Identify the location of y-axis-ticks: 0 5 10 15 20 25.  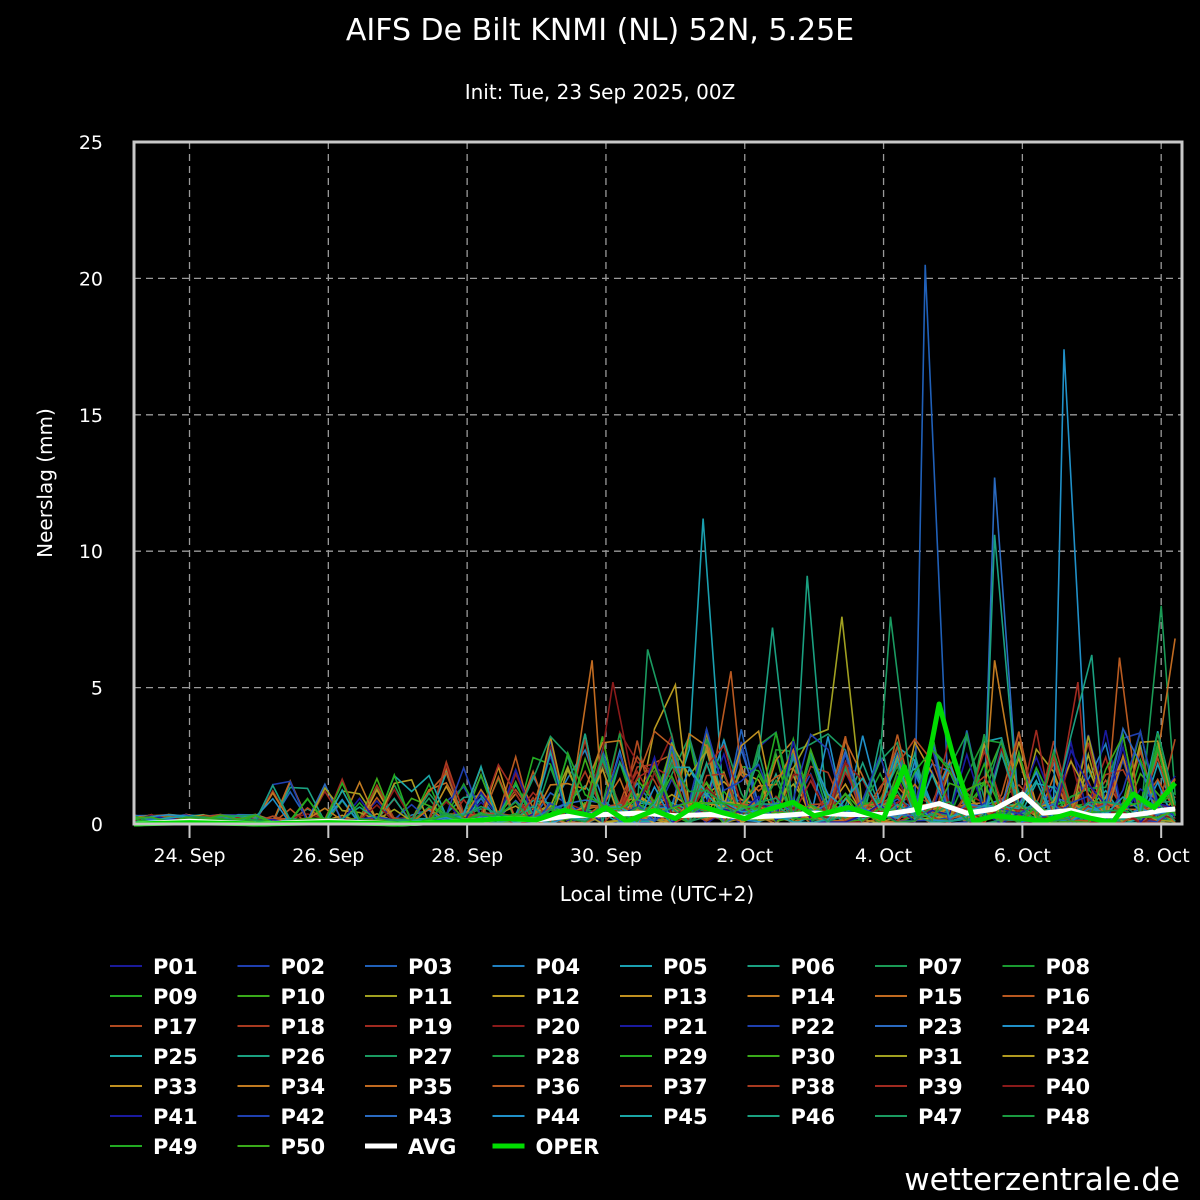
(91, 484).